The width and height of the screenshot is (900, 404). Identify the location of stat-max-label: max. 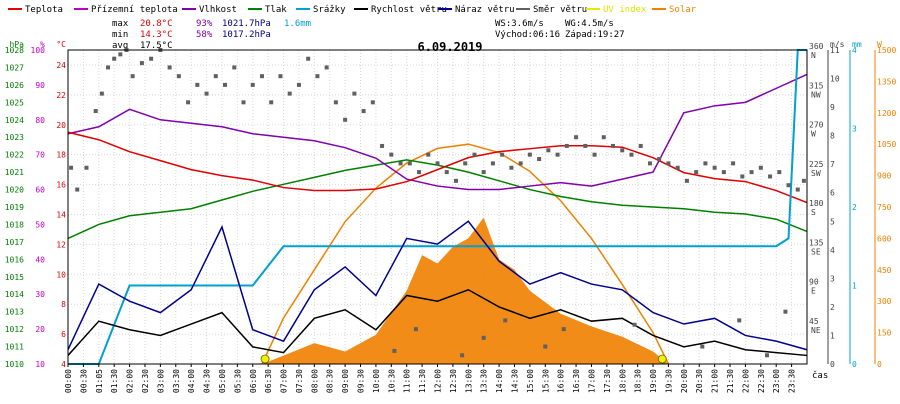
(120, 24).